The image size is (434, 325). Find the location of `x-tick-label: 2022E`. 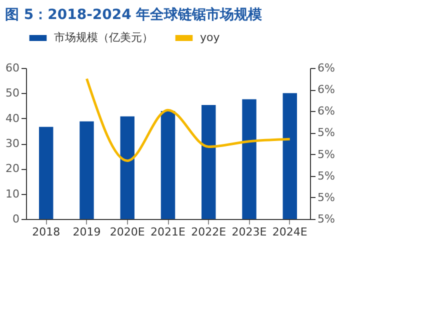

x-tick-label: 2022E is located at coordinates (208, 232).